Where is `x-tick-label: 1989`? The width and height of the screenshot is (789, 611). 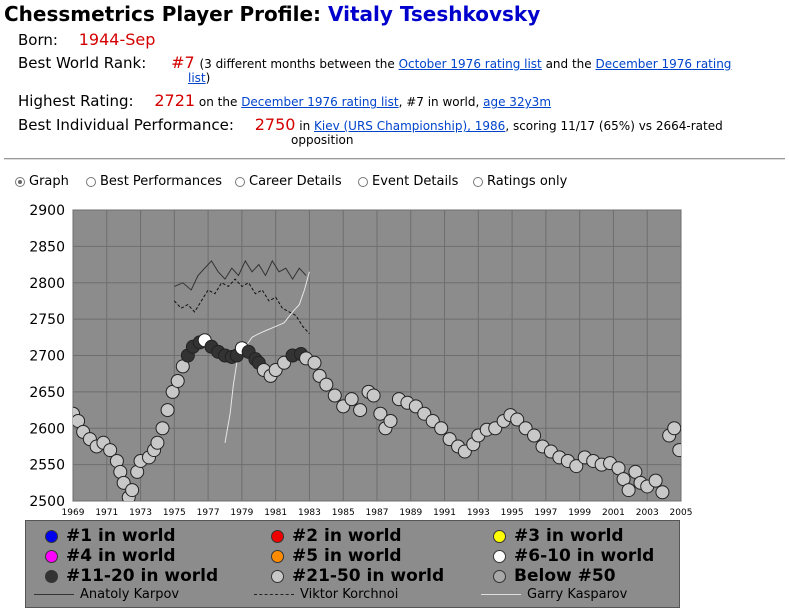 x-tick-label: 1989 is located at coordinates (410, 513).